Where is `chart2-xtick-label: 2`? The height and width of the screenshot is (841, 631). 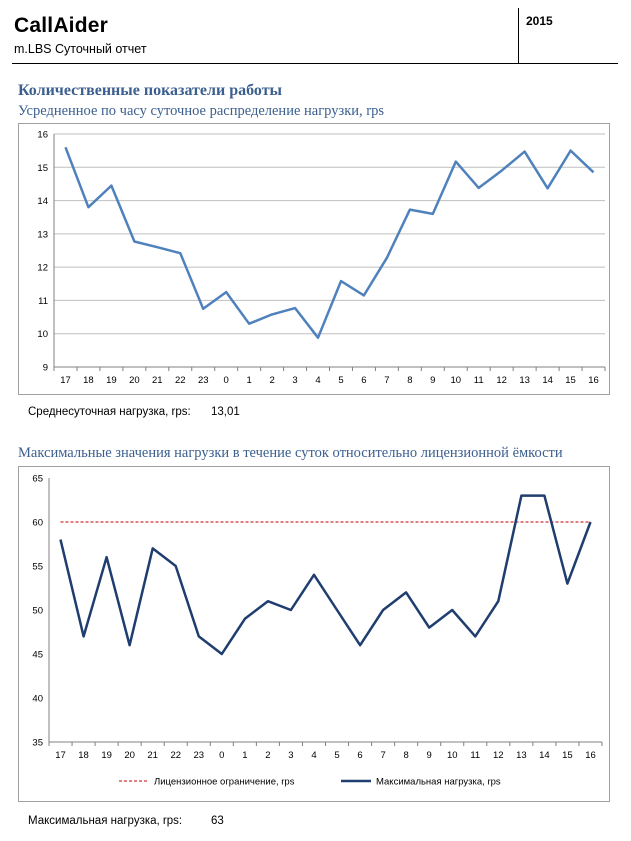 chart2-xtick-label: 2 is located at coordinates (267, 755).